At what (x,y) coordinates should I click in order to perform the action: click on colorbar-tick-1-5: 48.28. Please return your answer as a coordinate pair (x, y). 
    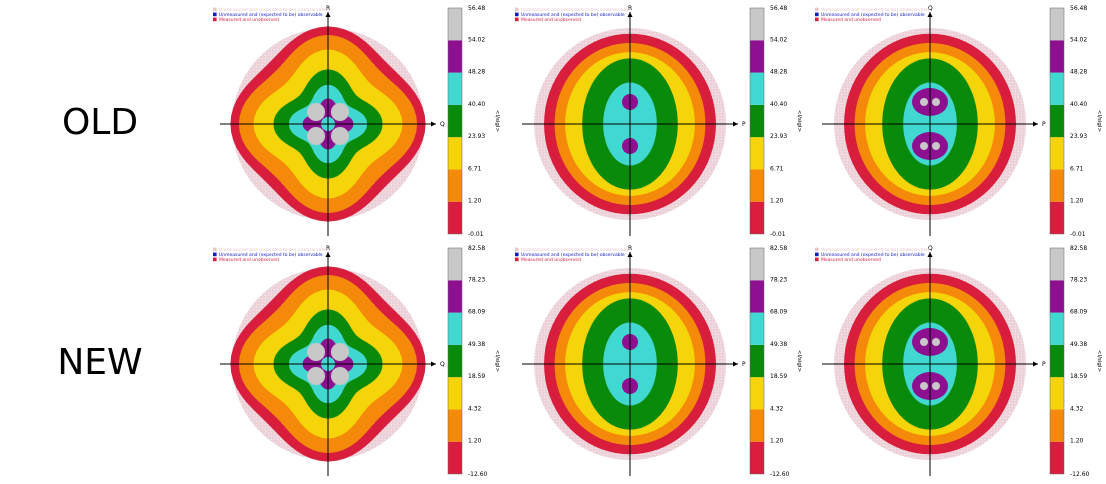
    Looking at the image, I should click on (778, 72).